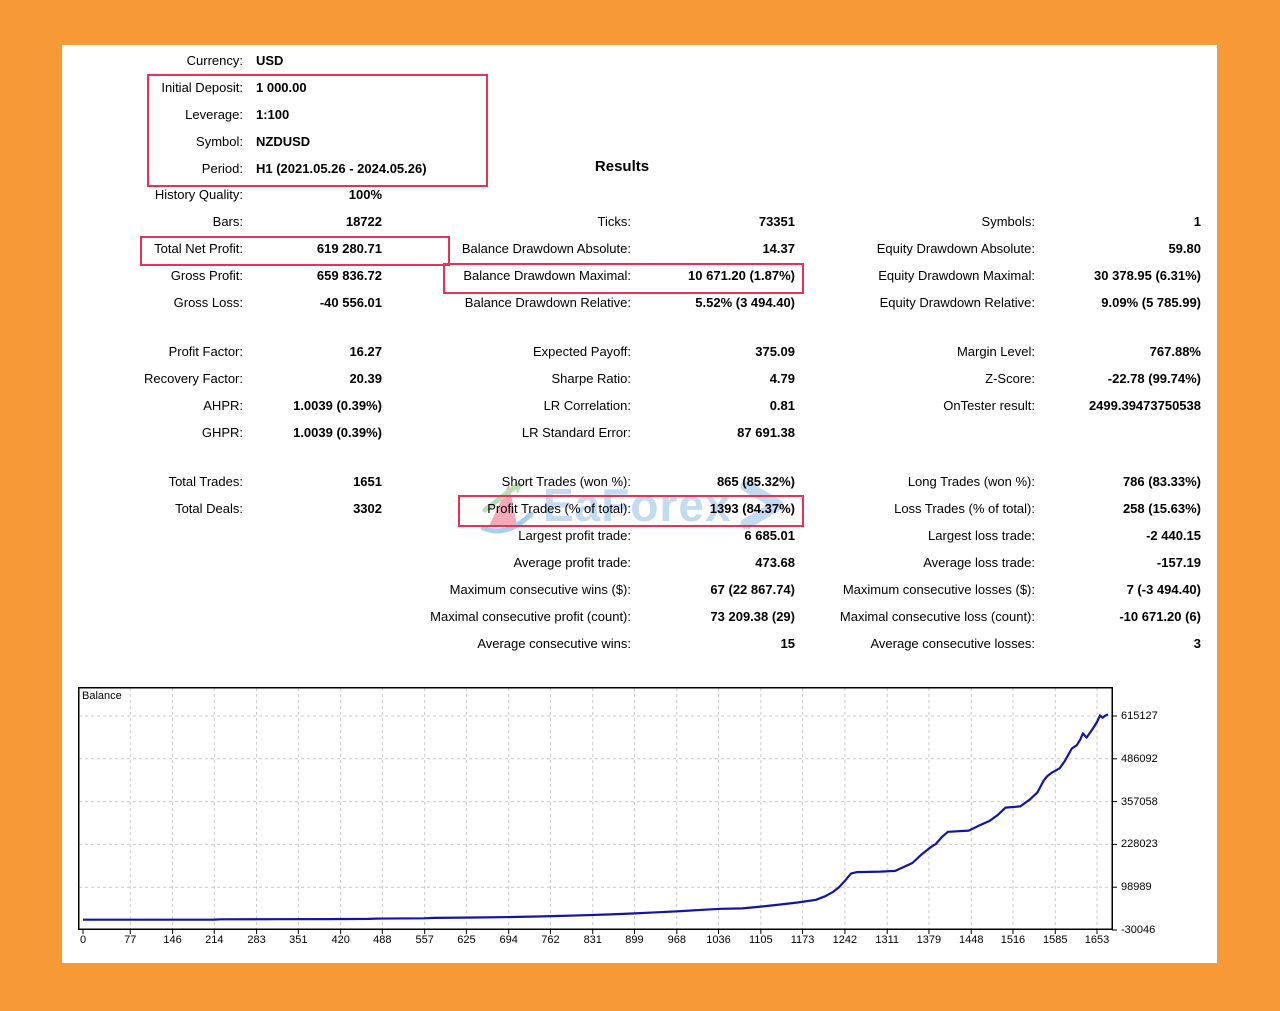  I want to click on stat-label: Recovery Factor:, so click(193, 378).